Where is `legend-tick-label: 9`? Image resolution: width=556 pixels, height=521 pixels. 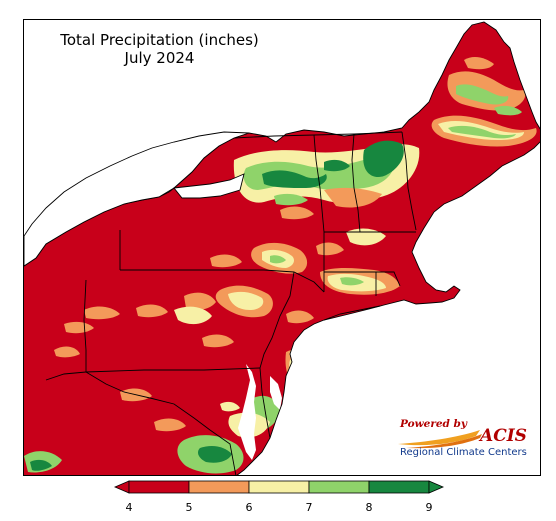
legend-tick-label: 9 is located at coordinates (429, 507).